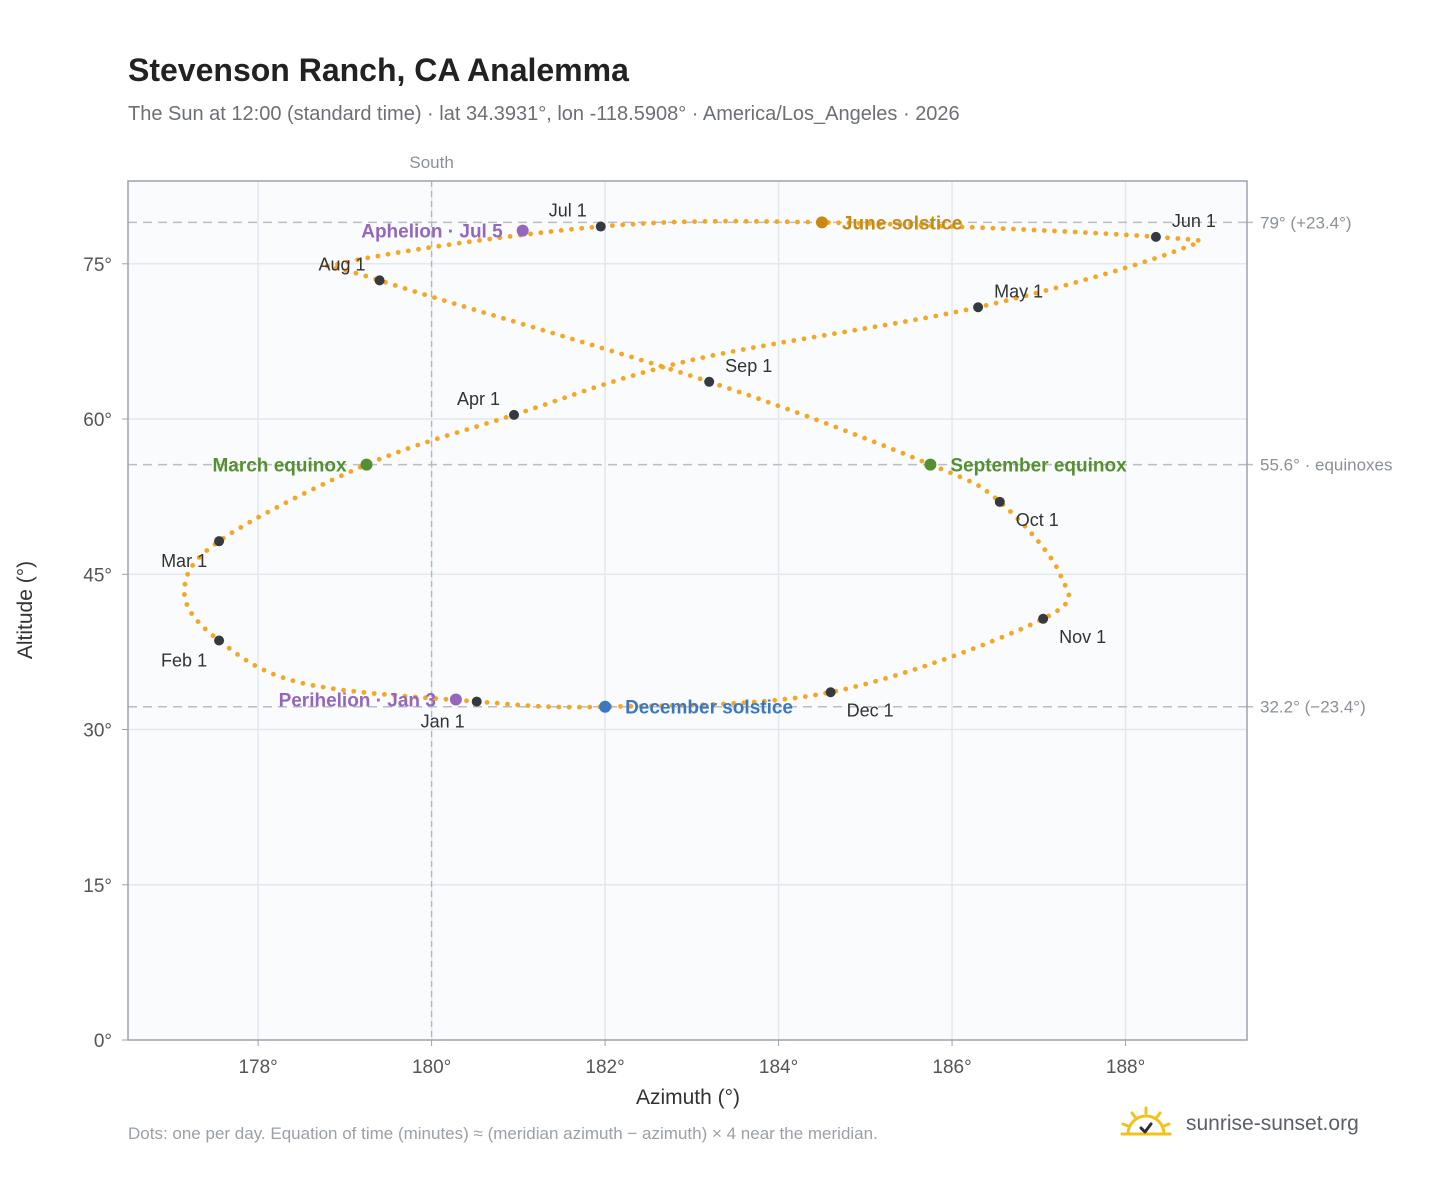 This screenshot has height=1188, width=1448. What do you see at coordinates (443, 722) in the screenshot?
I see `month-marker-label: Jan 1` at bounding box center [443, 722].